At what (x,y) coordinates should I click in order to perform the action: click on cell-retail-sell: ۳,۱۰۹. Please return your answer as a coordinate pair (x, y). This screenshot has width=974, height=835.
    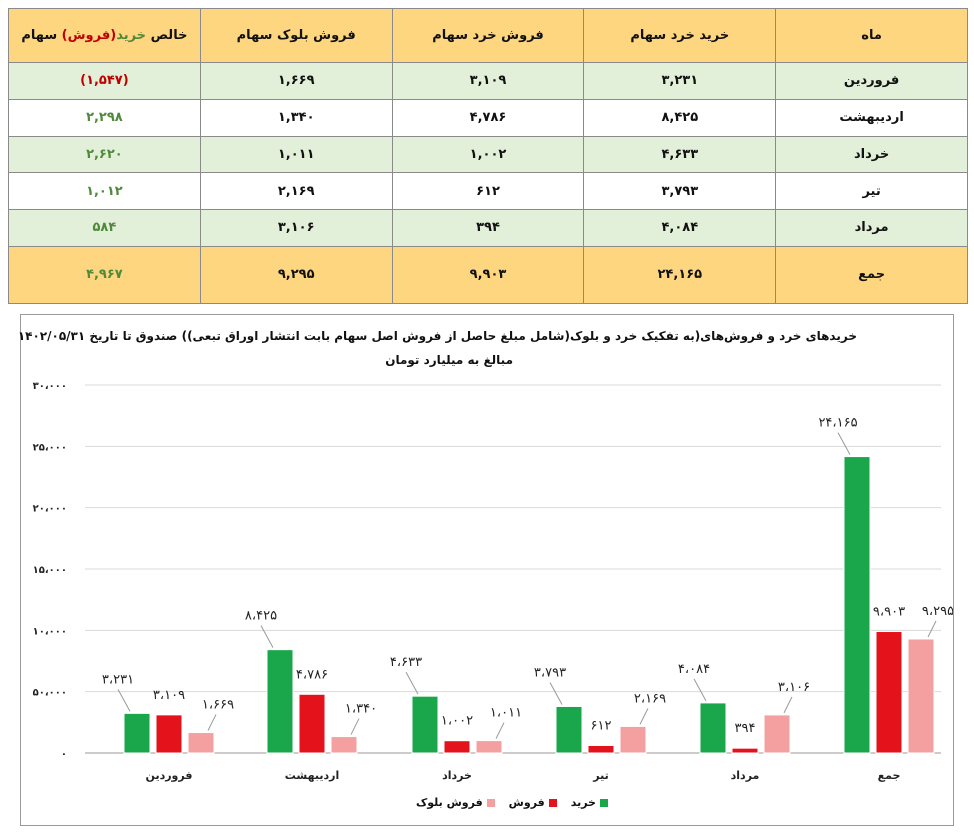
    Looking at the image, I should click on (488, 81).